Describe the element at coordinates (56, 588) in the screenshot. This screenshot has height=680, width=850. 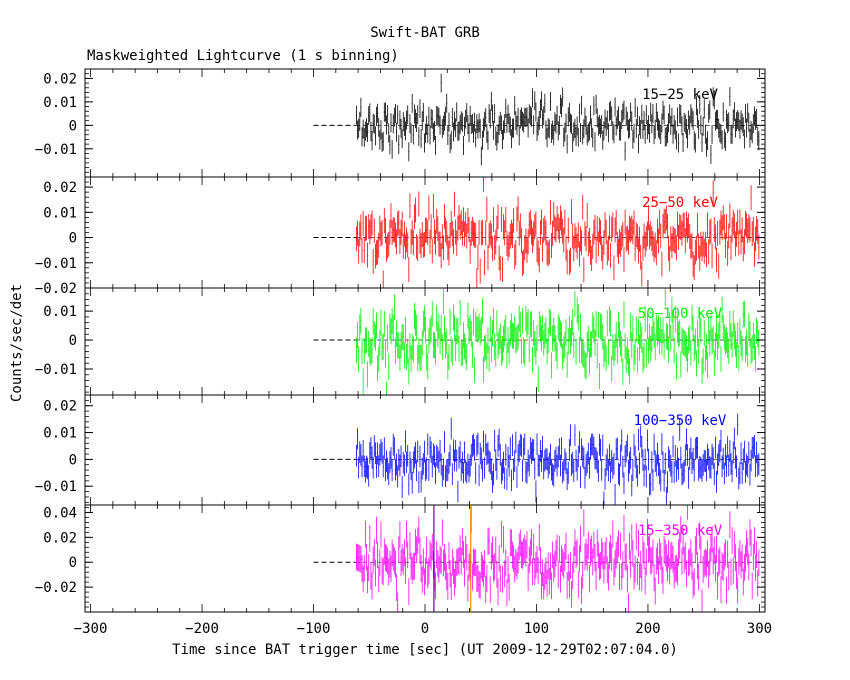
I see `panel-5-ytick-label: −0.02` at that location.